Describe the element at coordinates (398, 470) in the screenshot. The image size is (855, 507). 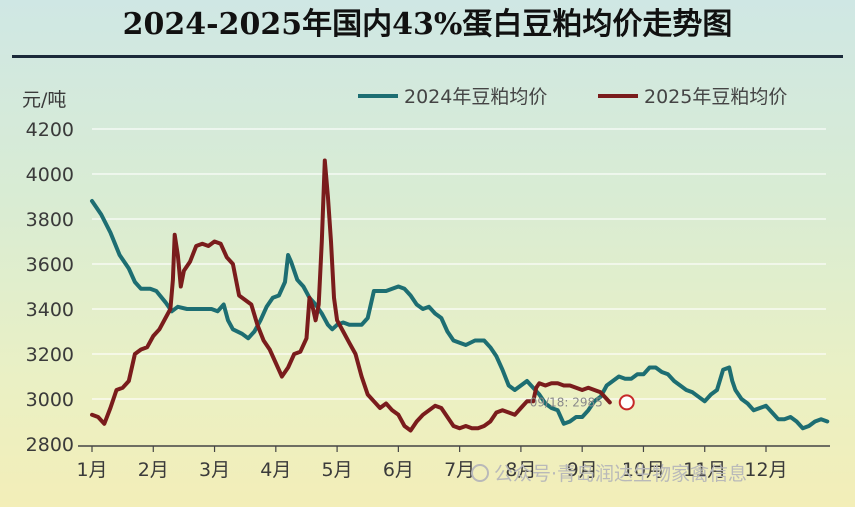
I see `x-tick-label: 6月` at that location.